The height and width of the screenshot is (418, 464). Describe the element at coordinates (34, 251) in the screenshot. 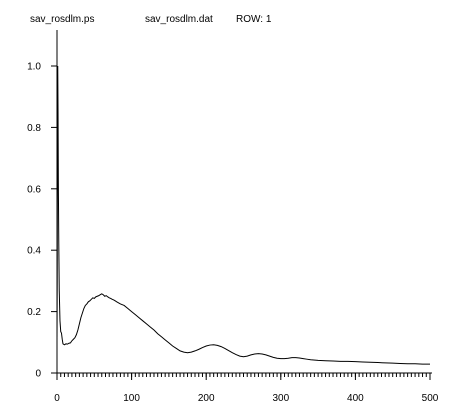

I see `y-tick-label: 0.4` at that location.